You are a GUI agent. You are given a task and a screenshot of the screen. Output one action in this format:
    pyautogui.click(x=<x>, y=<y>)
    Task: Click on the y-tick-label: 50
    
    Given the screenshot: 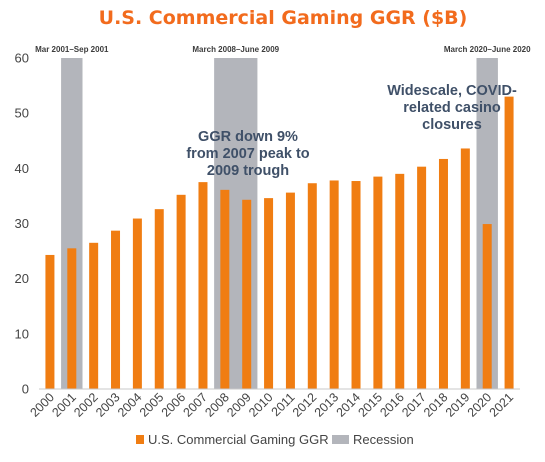 What is the action you would take?
    pyautogui.click(x=22, y=113)
    